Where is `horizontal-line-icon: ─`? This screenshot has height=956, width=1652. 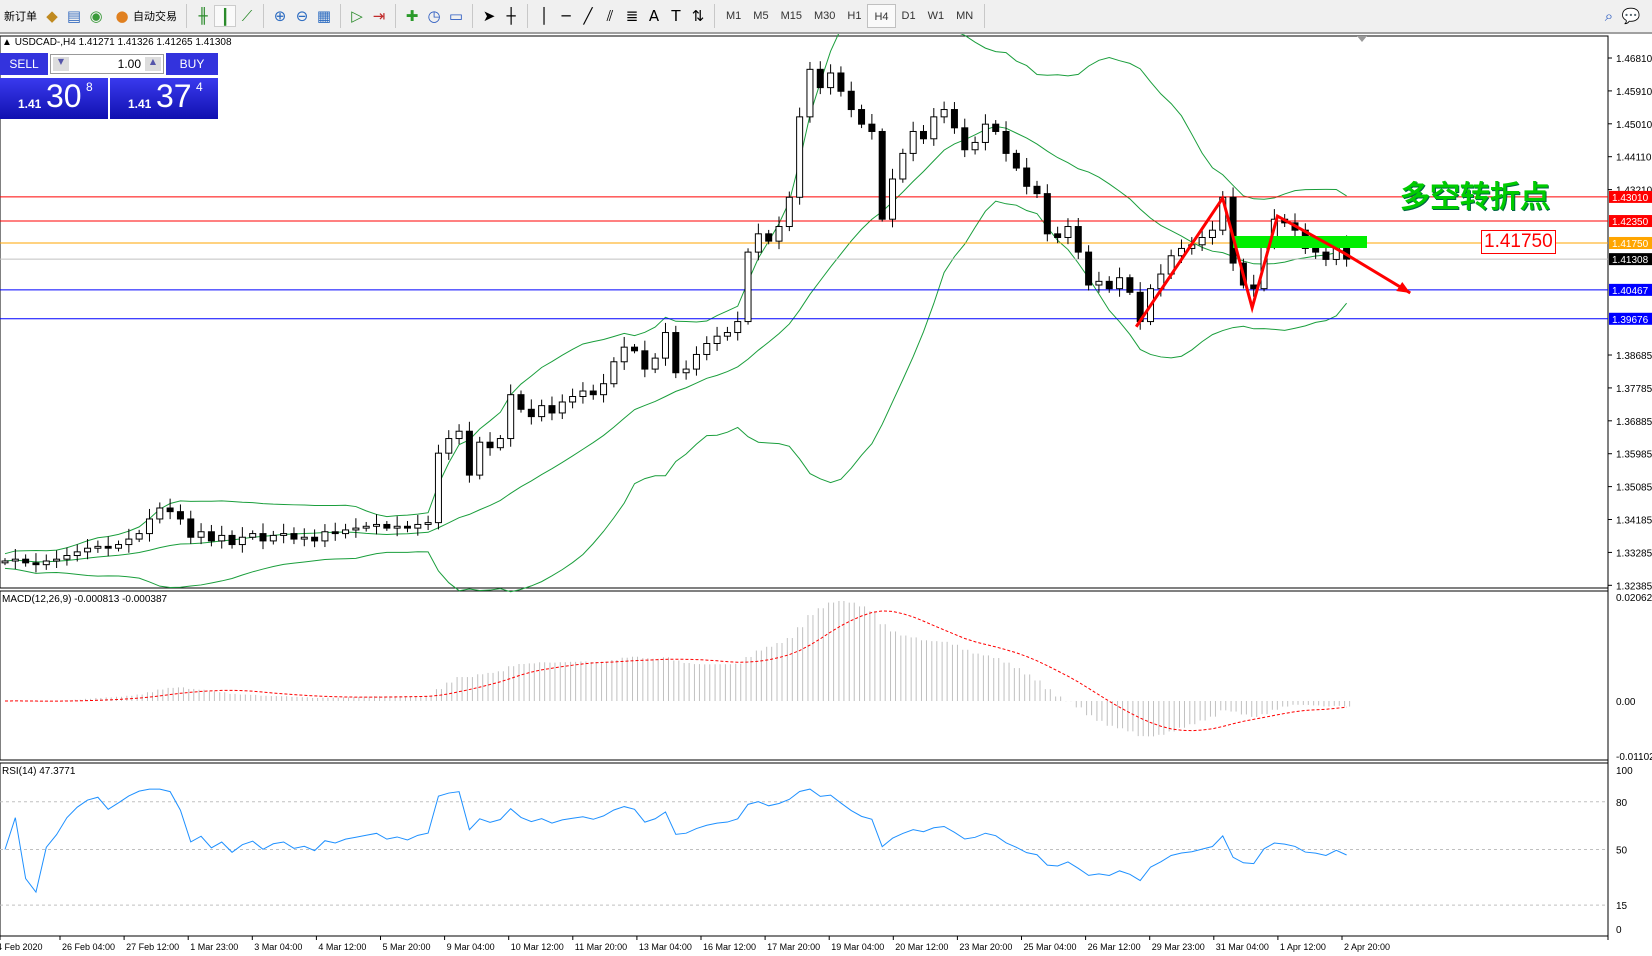
horizontal-line-icon: ─ is located at coordinates (566, 16).